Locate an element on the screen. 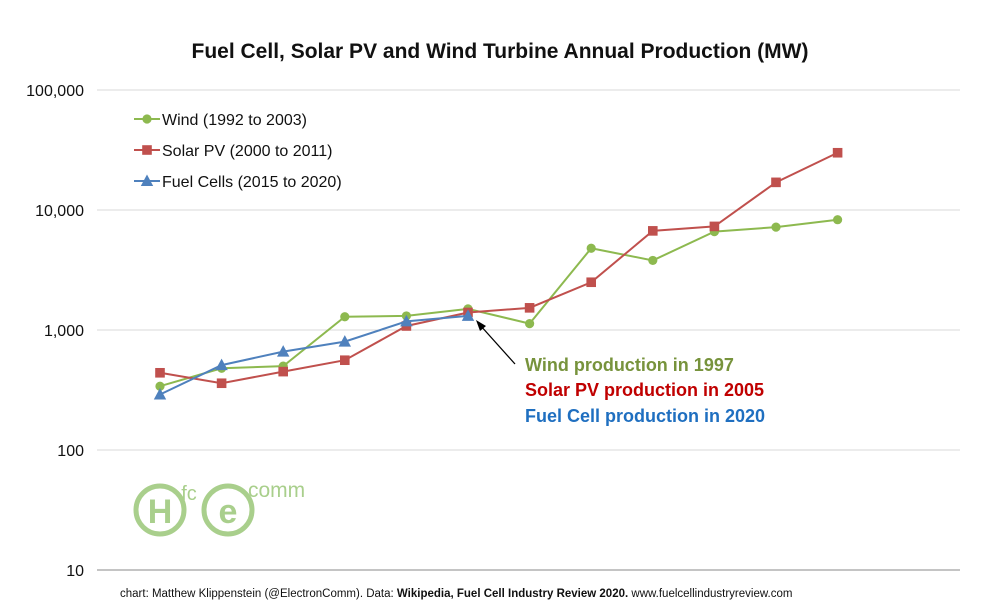 This screenshot has width=1000, height=613. y-tick-label: 1,000 is located at coordinates (64, 331).